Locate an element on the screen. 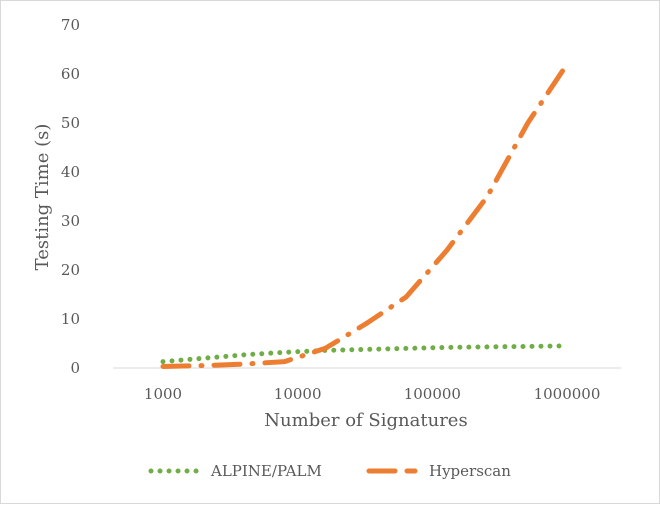  legend-label-hyperscan: Hyperscan is located at coordinates (470, 471).